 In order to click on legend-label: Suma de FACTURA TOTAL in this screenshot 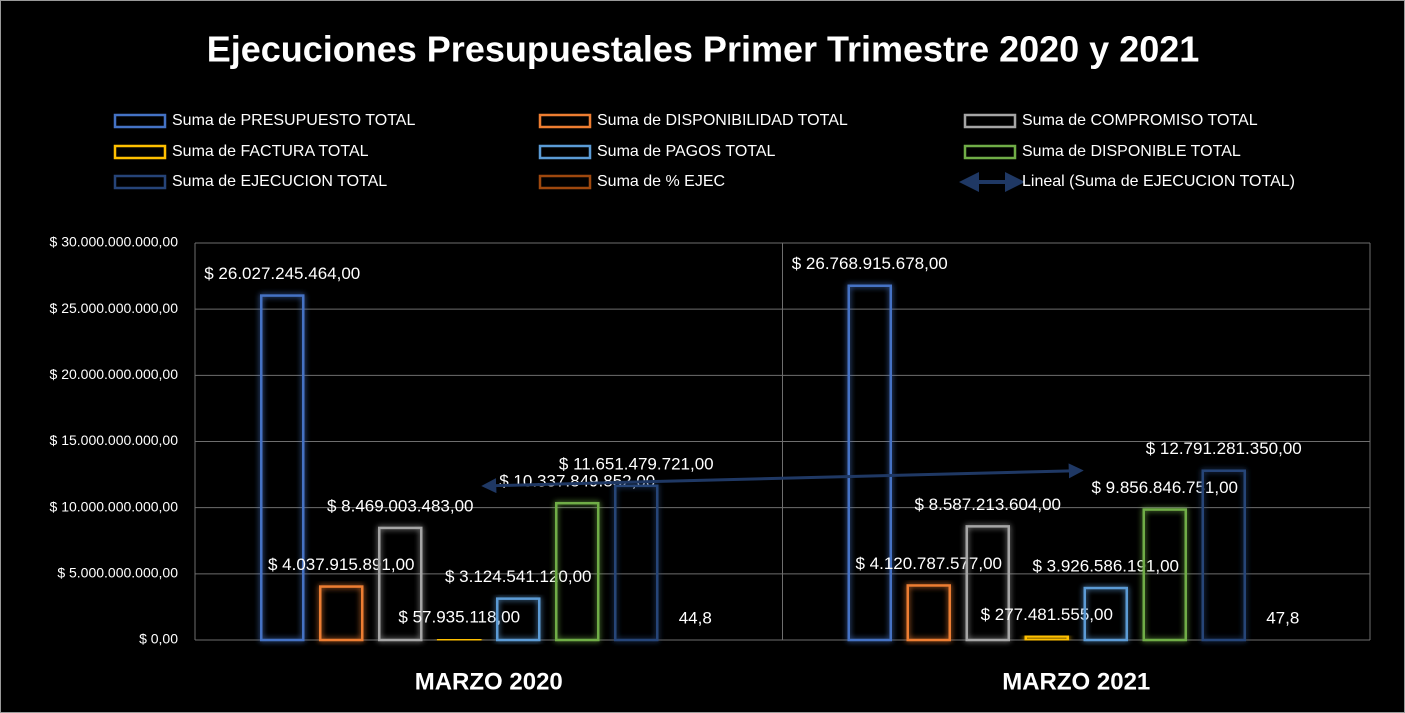, I will do `click(270, 151)`.